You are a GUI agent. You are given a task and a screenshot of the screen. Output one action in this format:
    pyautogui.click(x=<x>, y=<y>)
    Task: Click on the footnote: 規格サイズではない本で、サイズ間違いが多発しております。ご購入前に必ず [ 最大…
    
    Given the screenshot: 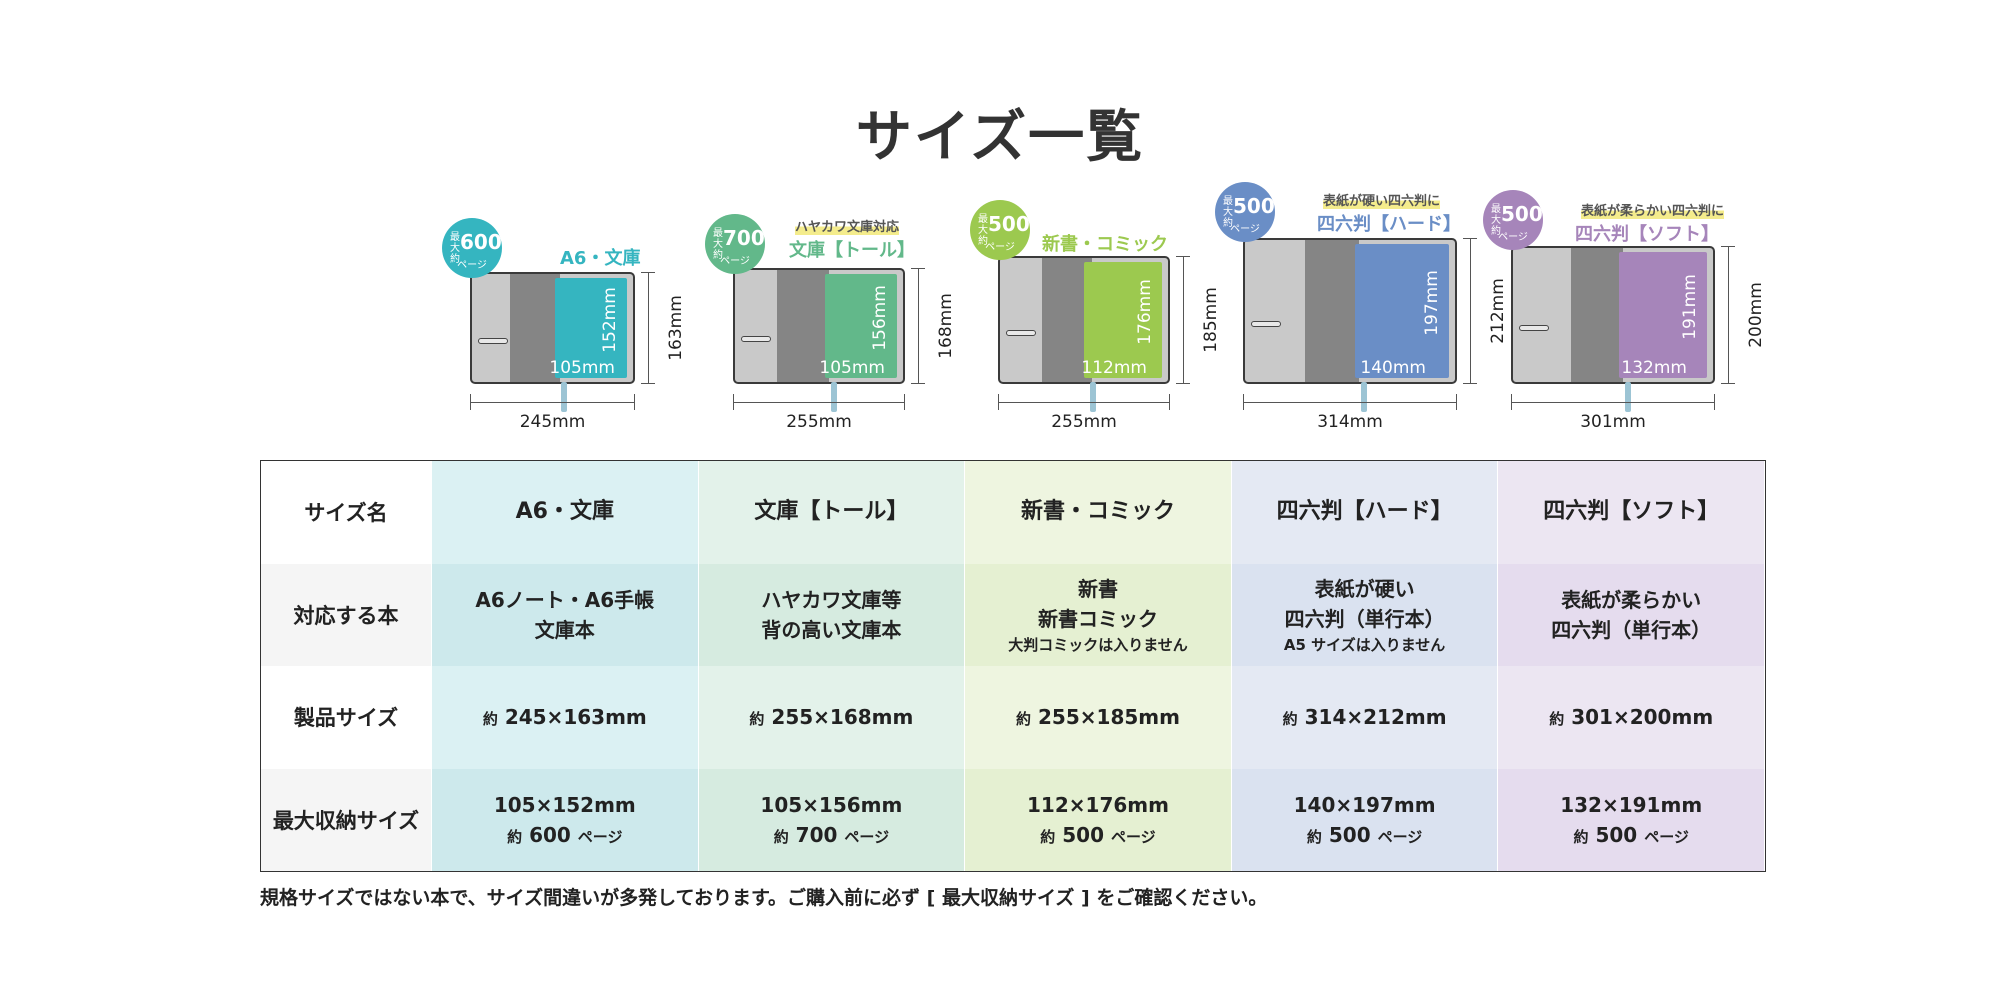 What is the action you would take?
    pyautogui.click(x=764, y=898)
    